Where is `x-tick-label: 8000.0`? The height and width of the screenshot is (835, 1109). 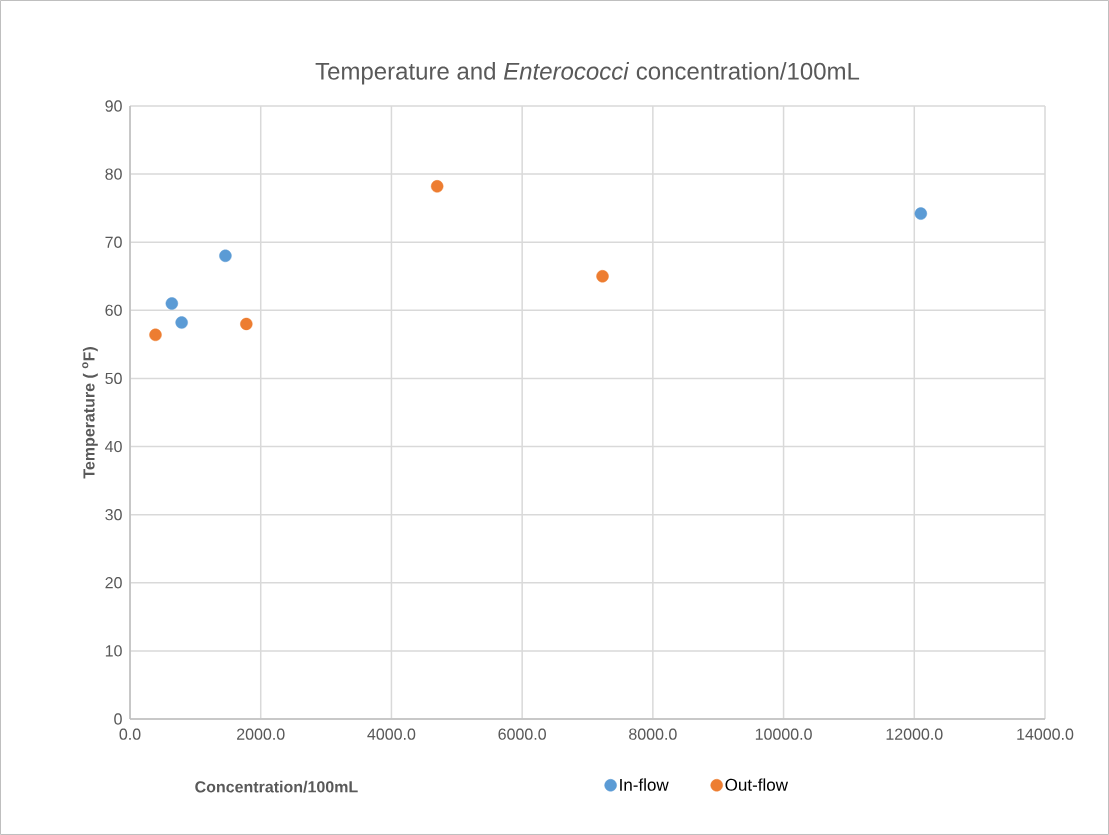 x-tick-label: 8000.0 is located at coordinates (653, 734).